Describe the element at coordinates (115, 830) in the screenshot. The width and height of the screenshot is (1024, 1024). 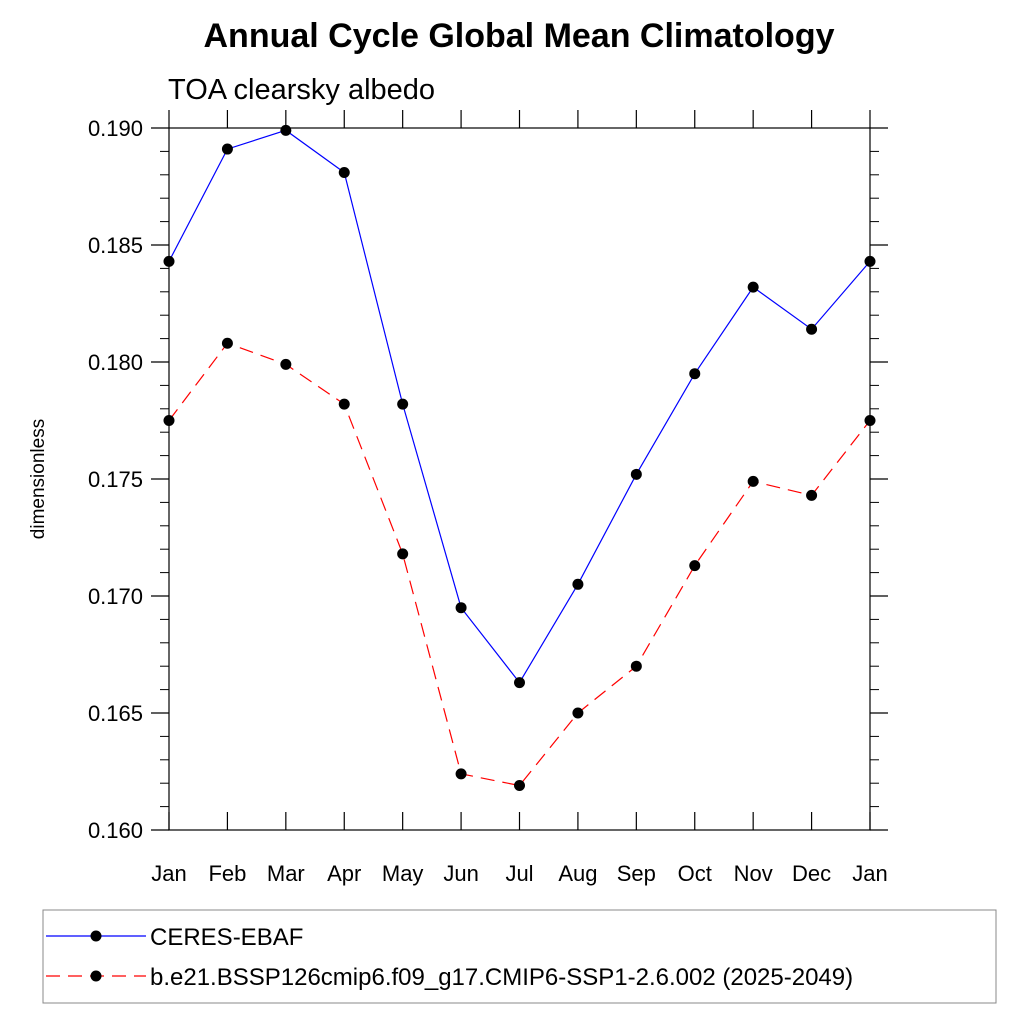
I see `y-tick-label: 0.160` at that location.